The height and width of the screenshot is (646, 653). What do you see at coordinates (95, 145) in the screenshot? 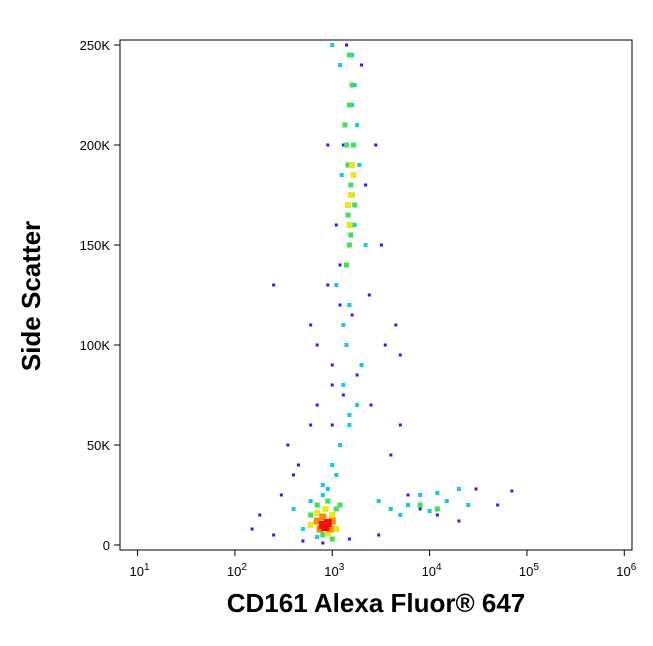
I see `y-tick-label: 200K` at bounding box center [95, 145].